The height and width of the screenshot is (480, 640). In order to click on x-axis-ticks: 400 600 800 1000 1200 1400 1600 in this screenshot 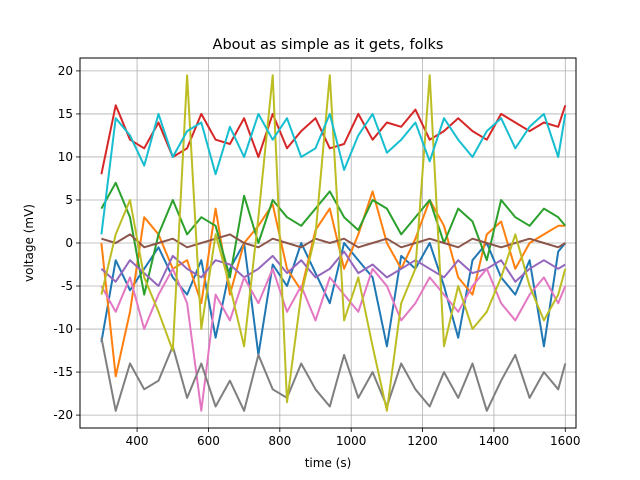, I will do `click(353, 438)`.